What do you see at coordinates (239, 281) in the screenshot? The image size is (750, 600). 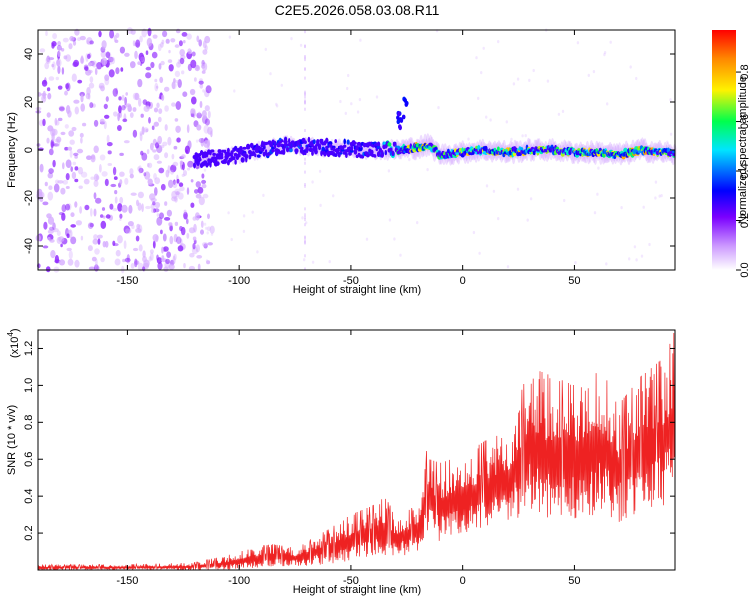 I see `x-tick-label: -100` at bounding box center [239, 281].